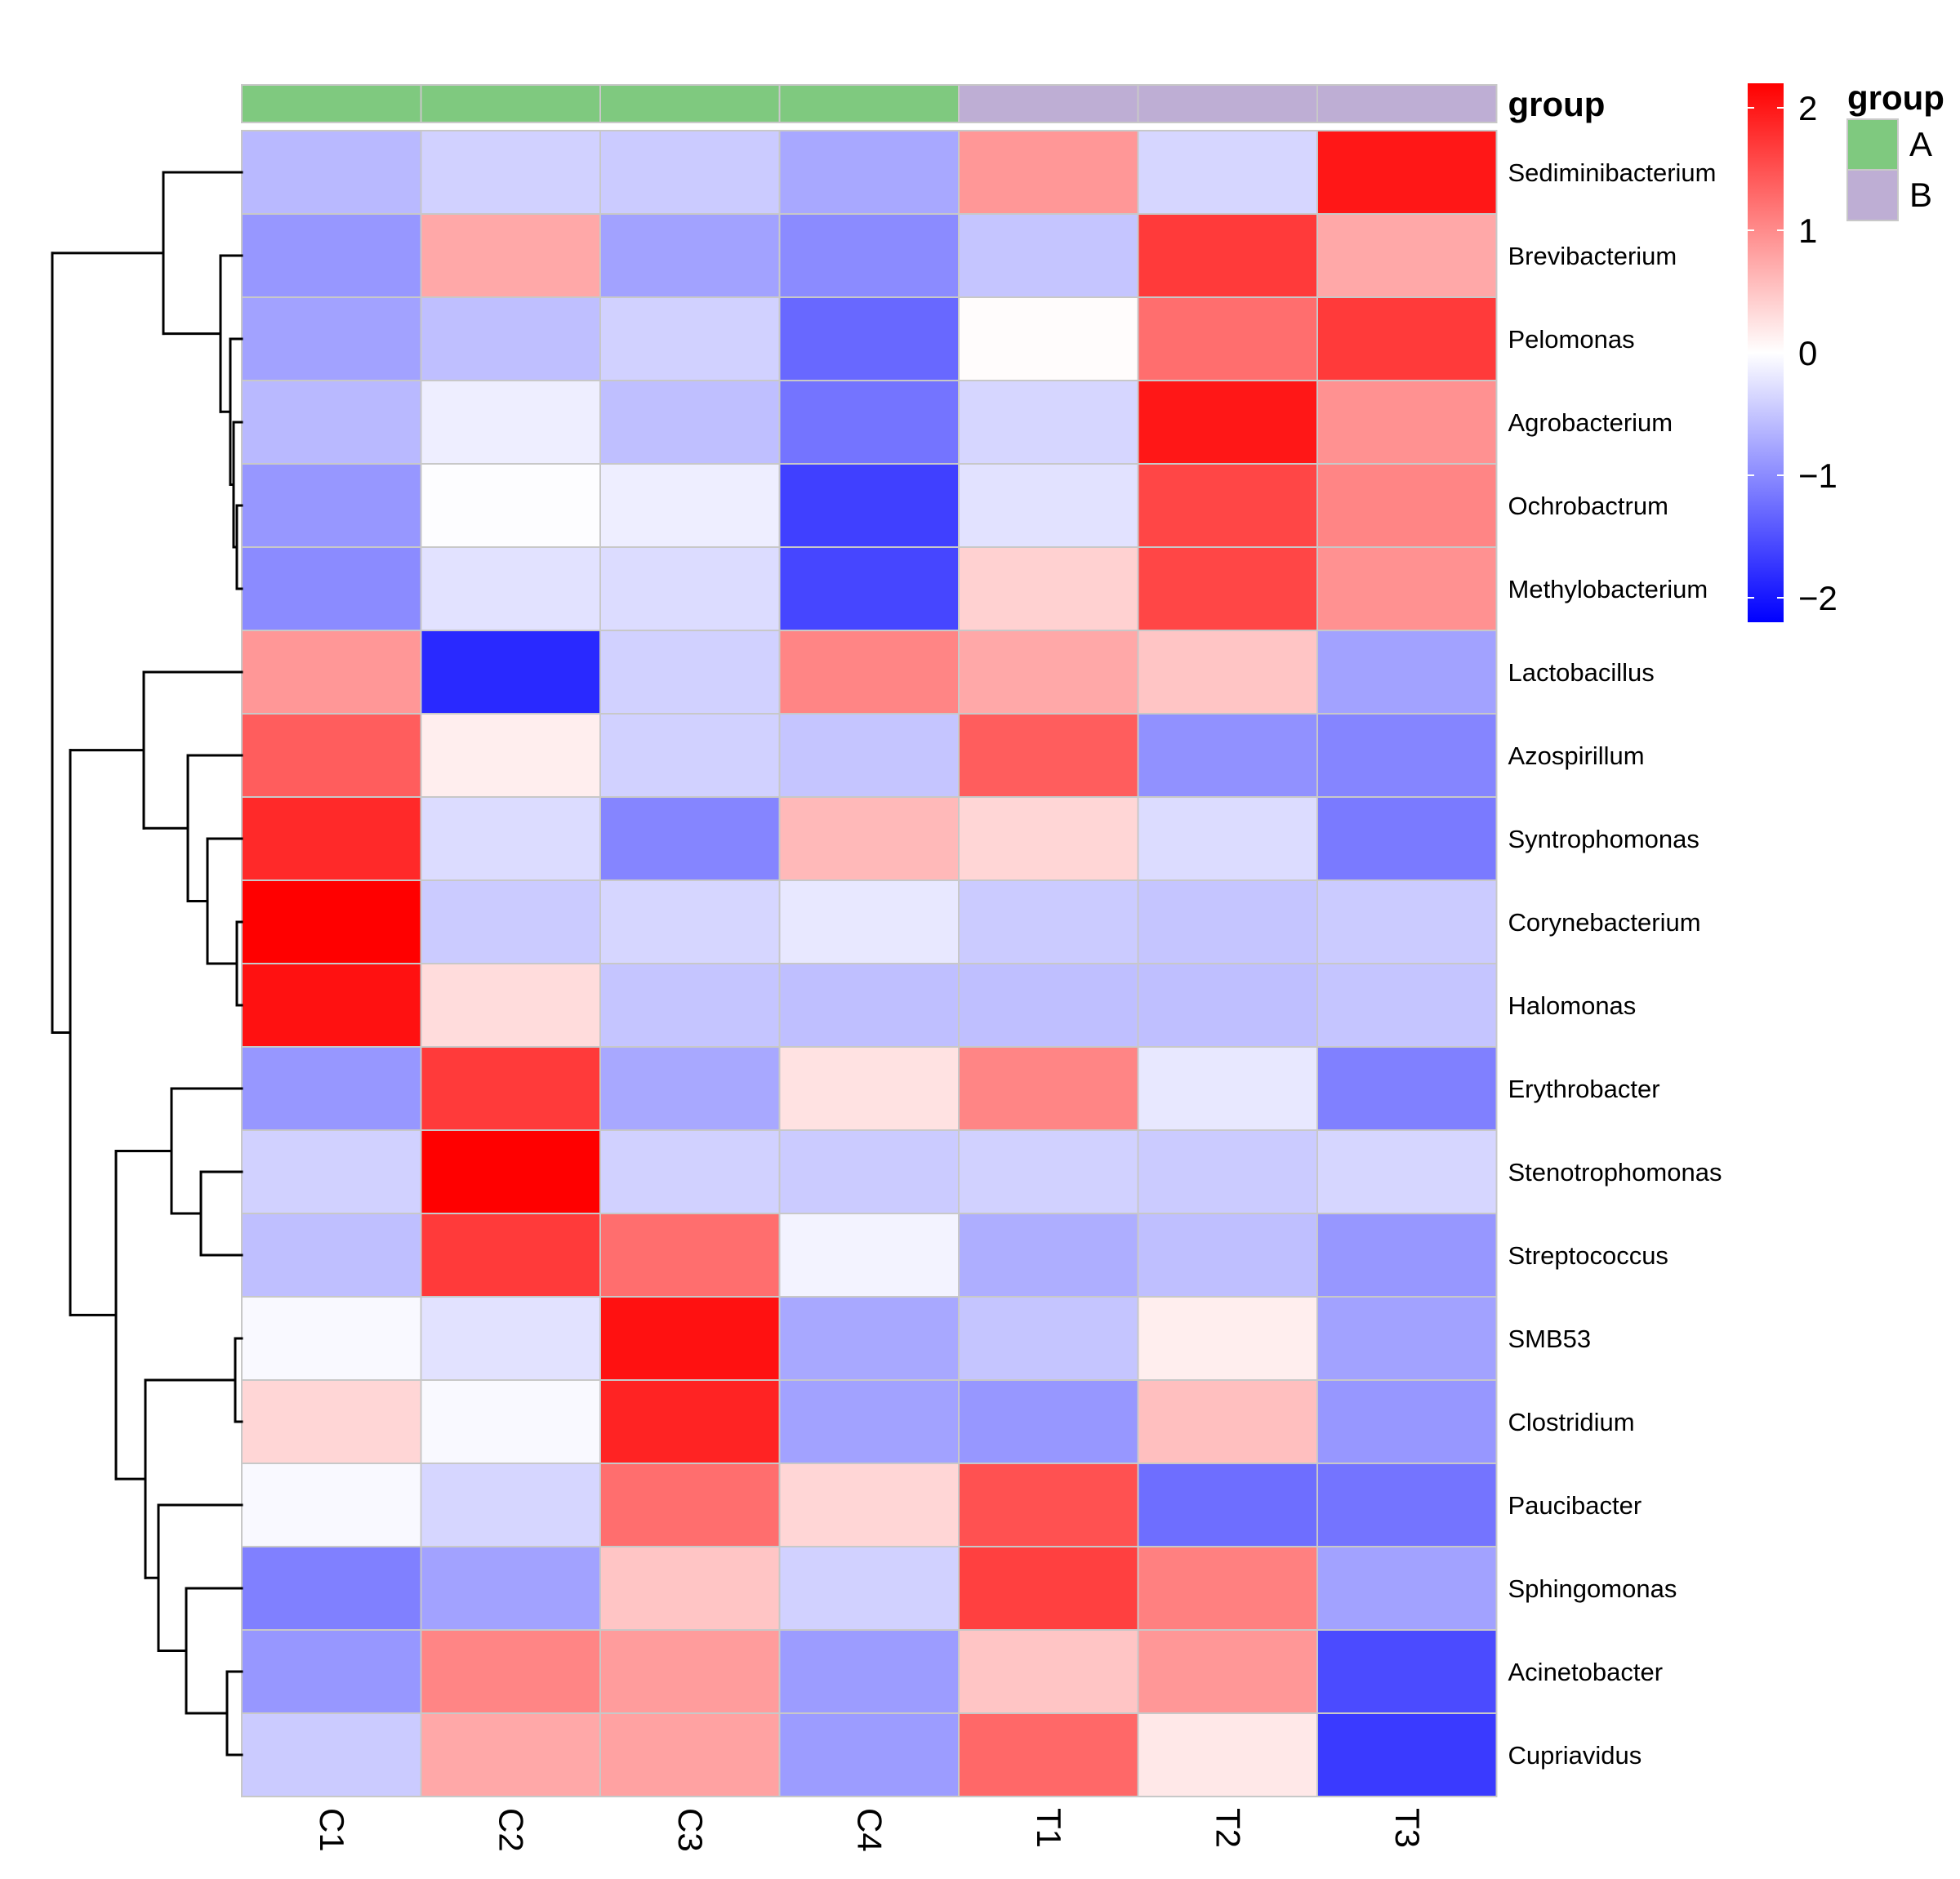  What do you see at coordinates (1603, 839) in the screenshot?
I see `row-label: Syntrophomonas` at bounding box center [1603, 839].